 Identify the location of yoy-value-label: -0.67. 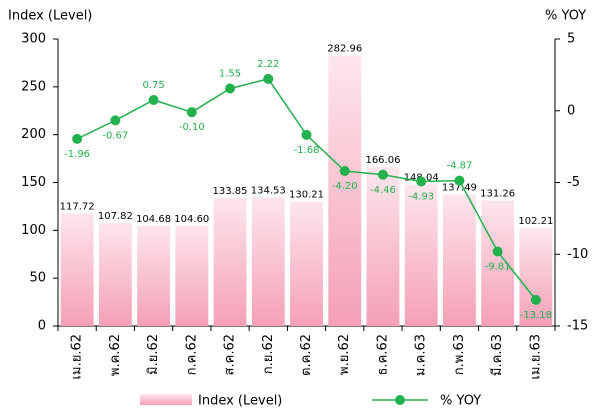
(115, 135).